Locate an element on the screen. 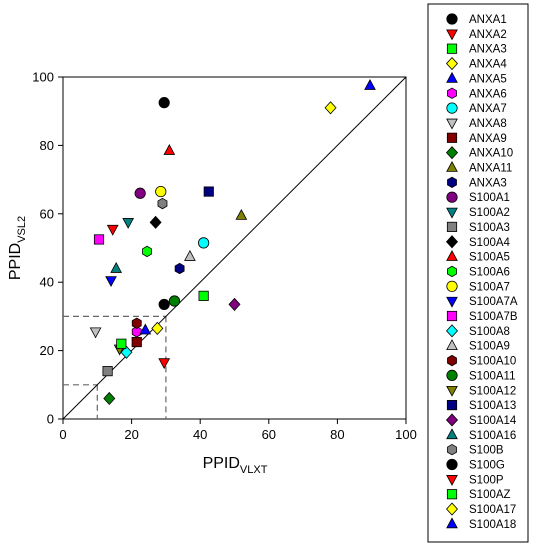 The width and height of the screenshot is (536, 550). y-tick-label: 80 is located at coordinates (47, 145).